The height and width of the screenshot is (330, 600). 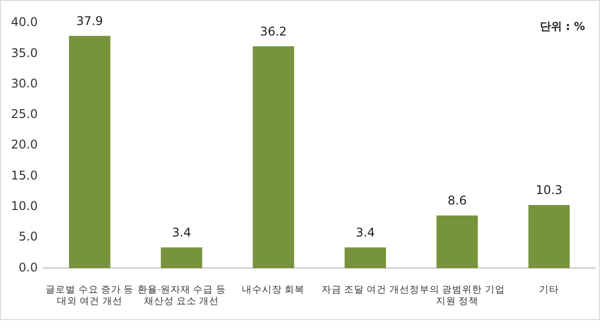 I want to click on y-tick-label: 25.0, so click(x=24, y=114).